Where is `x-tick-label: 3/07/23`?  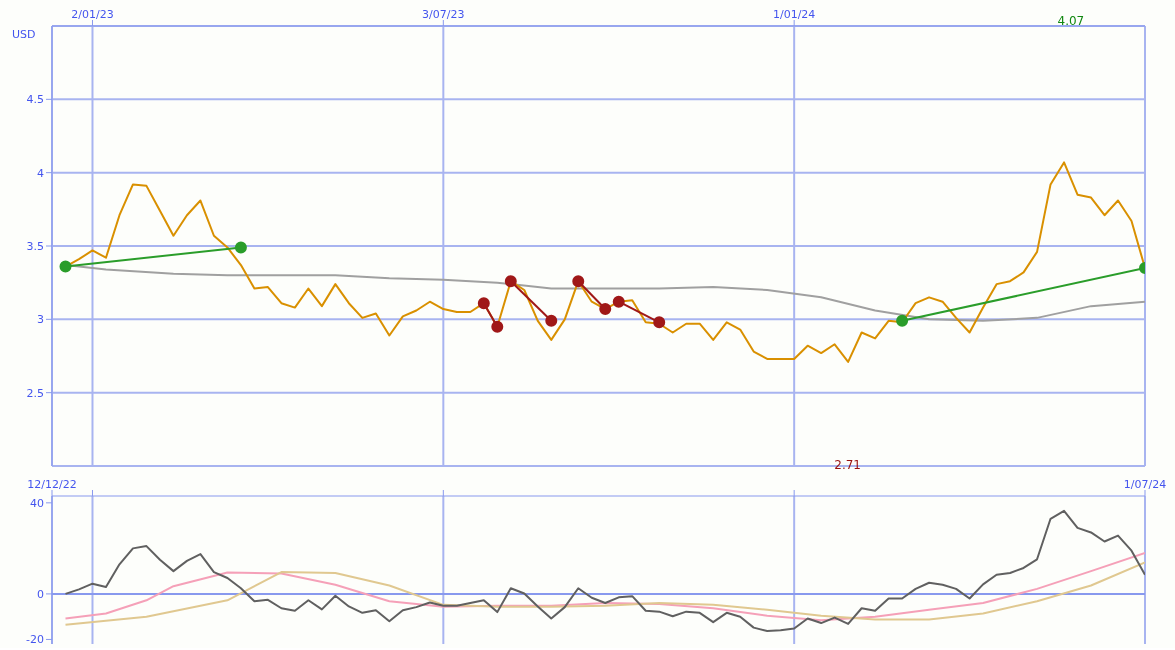 x-tick-label: 3/07/23 is located at coordinates (443, 14).